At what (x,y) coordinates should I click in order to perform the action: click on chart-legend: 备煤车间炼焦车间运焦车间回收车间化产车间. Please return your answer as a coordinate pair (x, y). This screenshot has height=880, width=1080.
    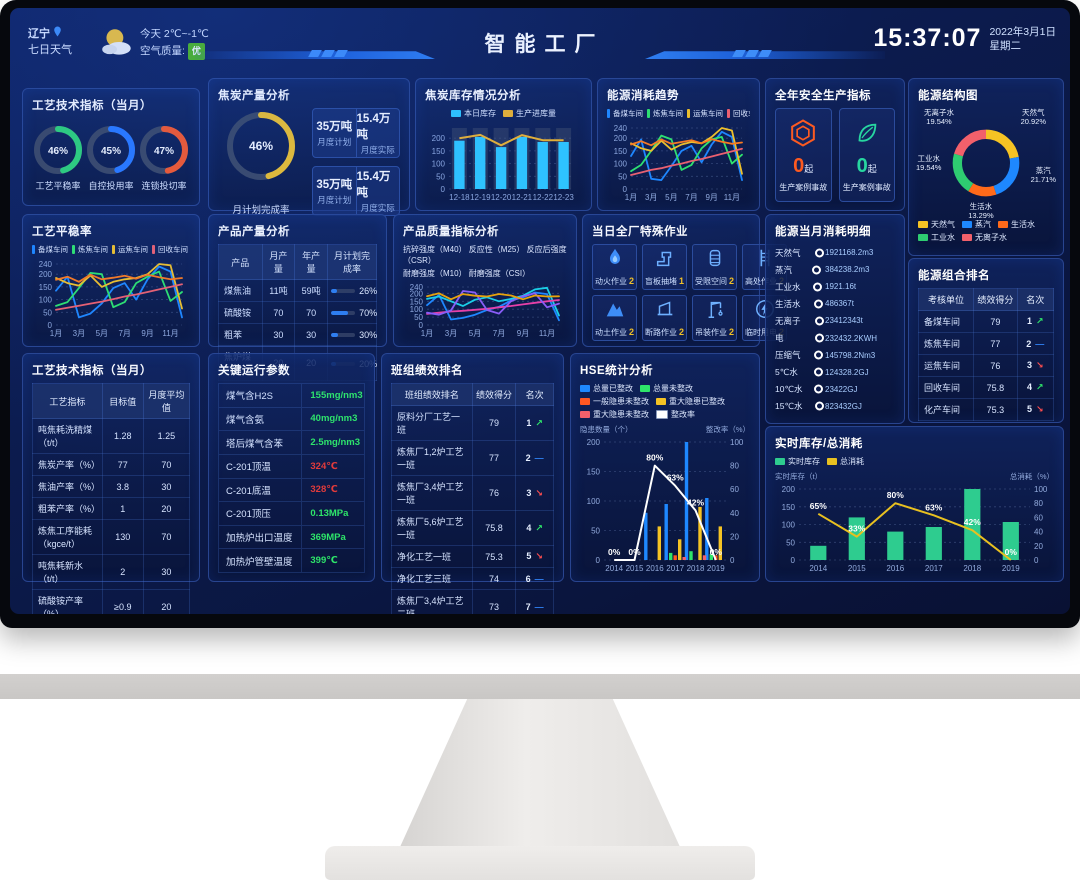
    Looking at the image, I should click on (678, 113).